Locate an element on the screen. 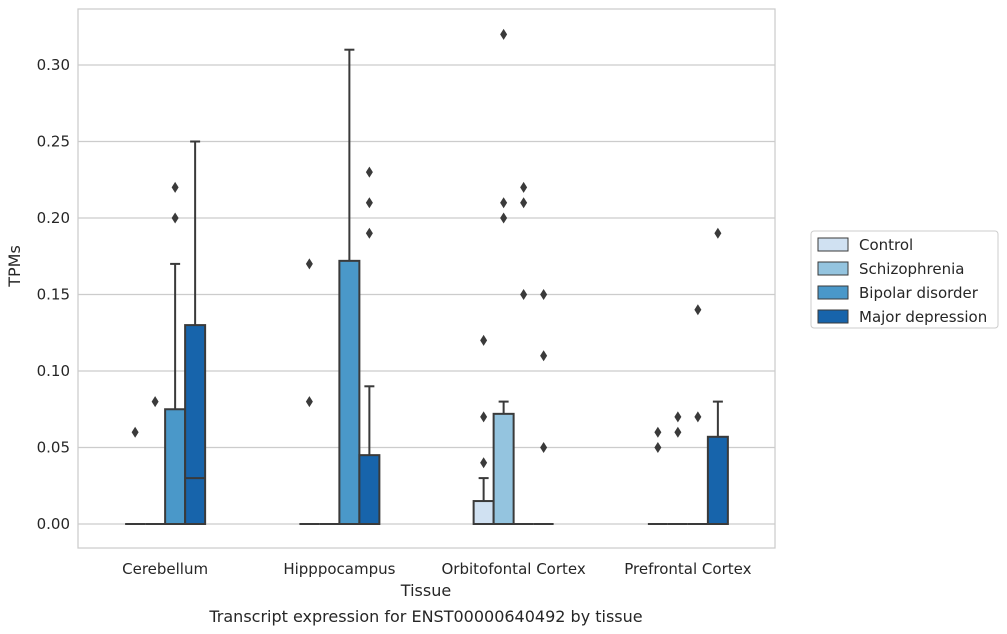 The image size is (1007, 634). y-tick-label: 0.15 is located at coordinates (53, 295).